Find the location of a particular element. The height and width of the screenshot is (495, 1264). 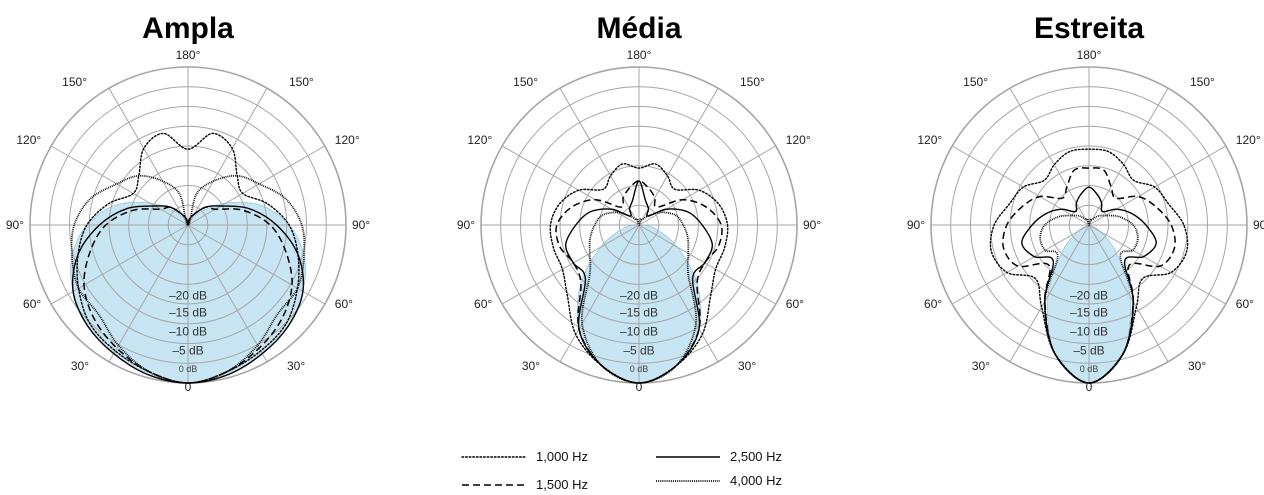

chart-title: Ampla is located at coordinates (188, 28).